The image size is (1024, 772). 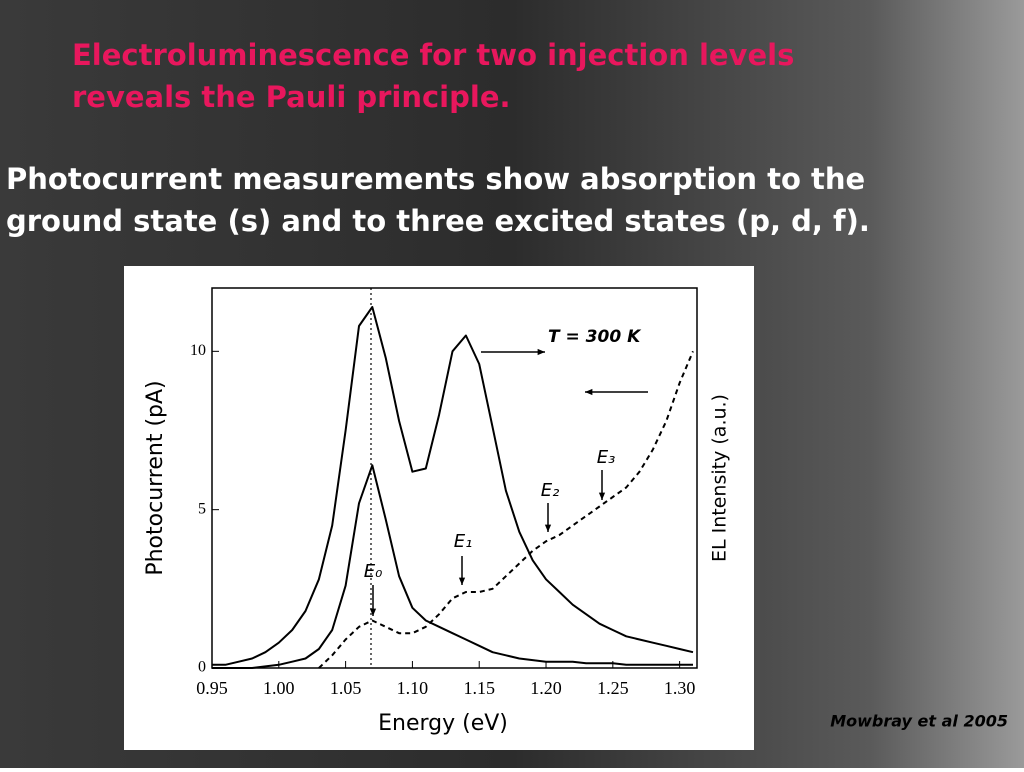 What do you see at coordinates (550, 490) in the screenshot?
I see `annotation: E₂` at bounding box center [550, 490].